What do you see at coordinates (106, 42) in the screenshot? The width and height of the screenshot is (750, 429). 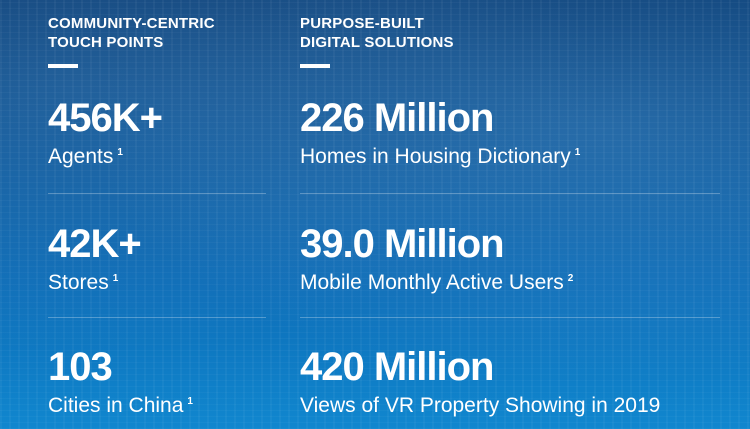 I see `heading-line-2: TOUCH POINTS` at bounding box center [106, 42].